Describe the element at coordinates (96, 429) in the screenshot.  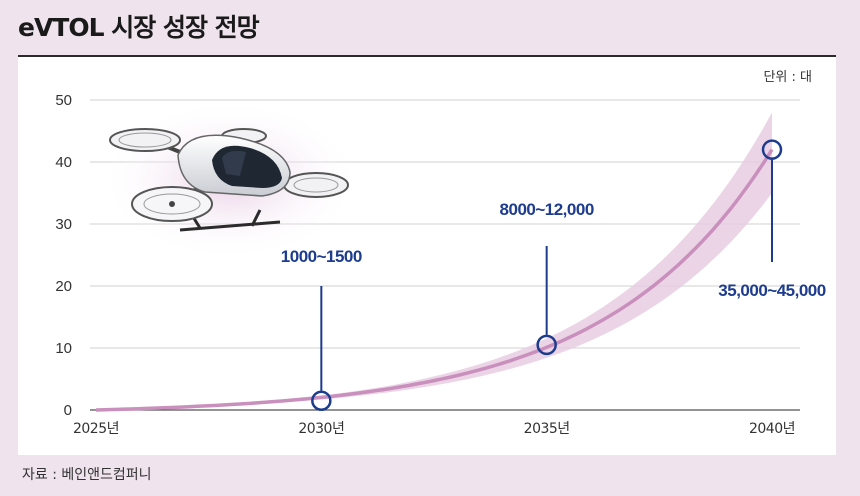
I see `x-tick-label: 2025년` at that location.